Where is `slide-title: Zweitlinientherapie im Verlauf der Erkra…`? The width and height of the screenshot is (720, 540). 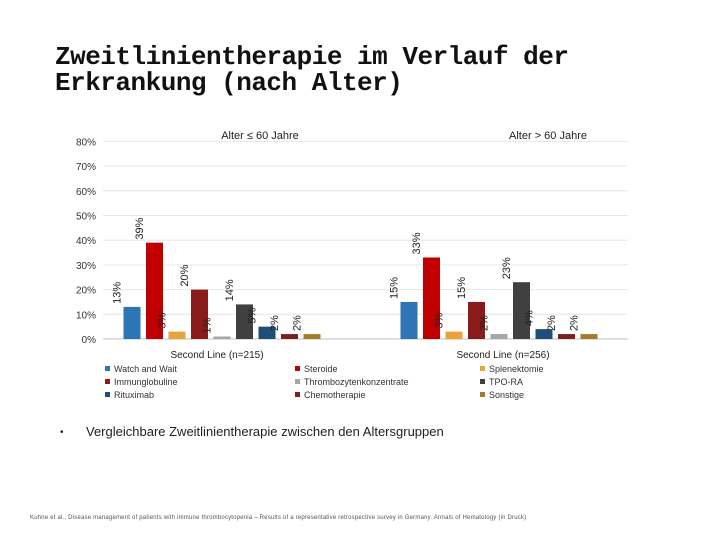
slide-title: Zweitlinientherapie im Verlauf der Erkra… is located at coordinates (365, 70).